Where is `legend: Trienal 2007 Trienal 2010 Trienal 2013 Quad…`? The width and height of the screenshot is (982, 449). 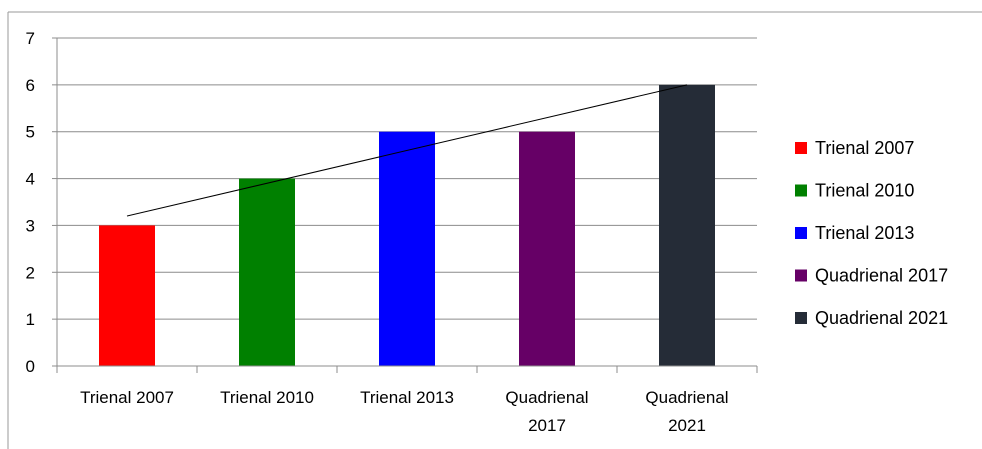 legend: Trienal 2007 Trienal 2010 Trienal 2013 Quad… is located at coordinates (871, 233).